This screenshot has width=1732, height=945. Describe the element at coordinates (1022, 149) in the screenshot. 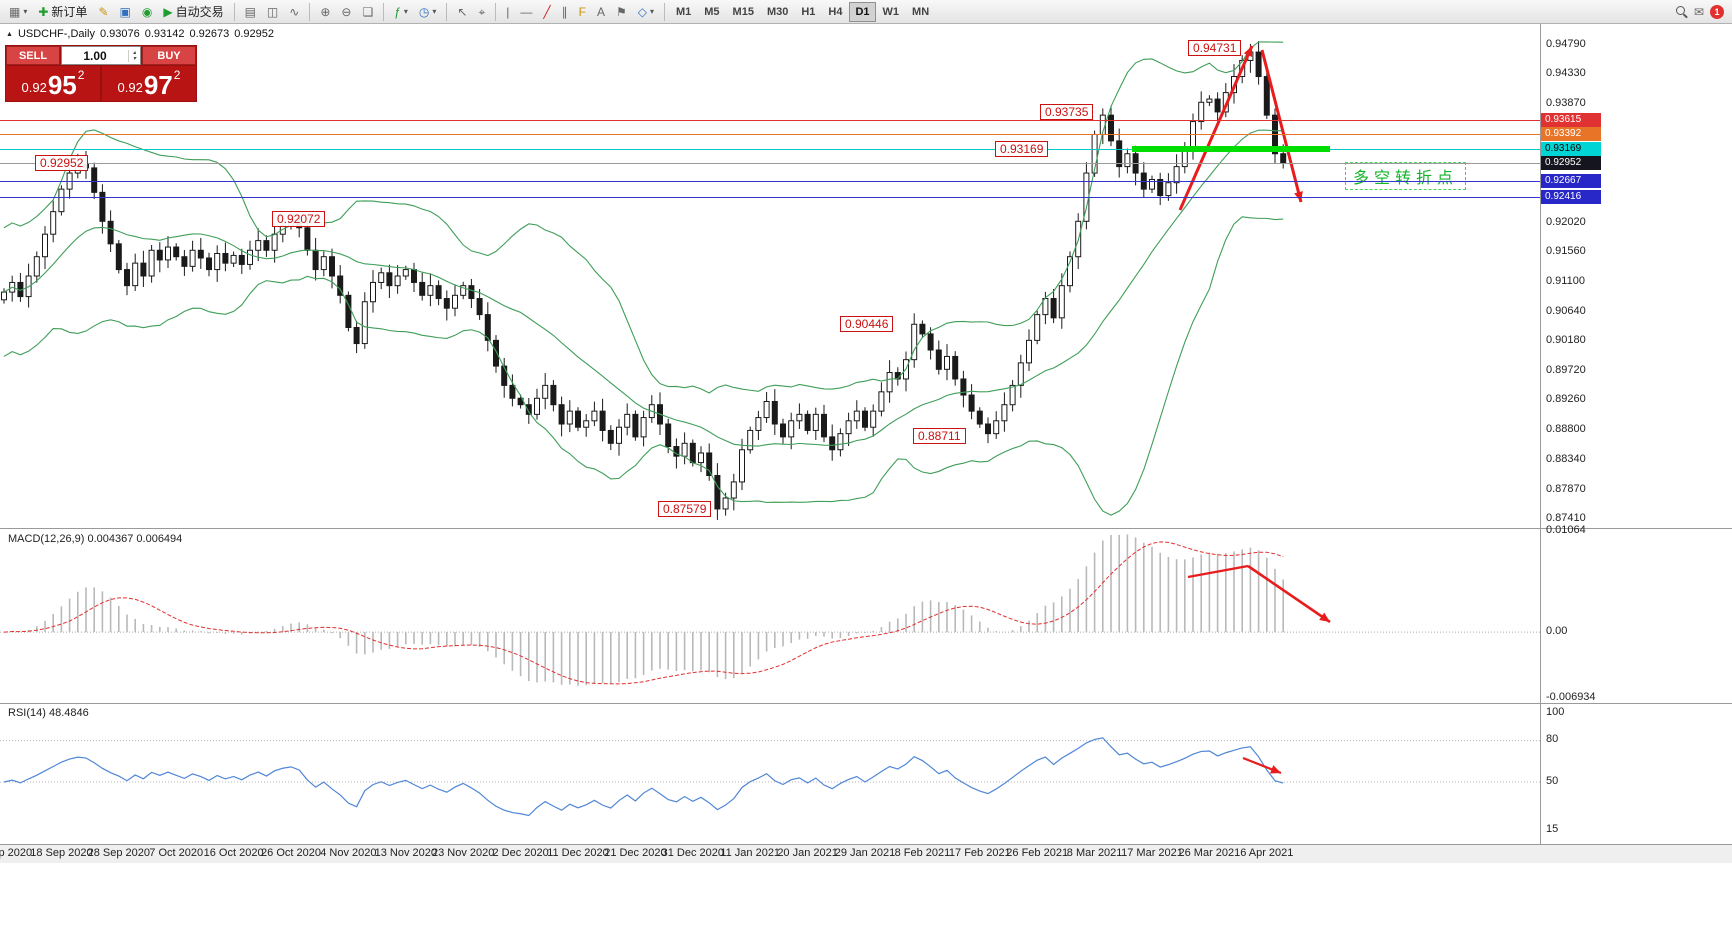

I see `price-callout-0.93169: 0.93169` at that location.